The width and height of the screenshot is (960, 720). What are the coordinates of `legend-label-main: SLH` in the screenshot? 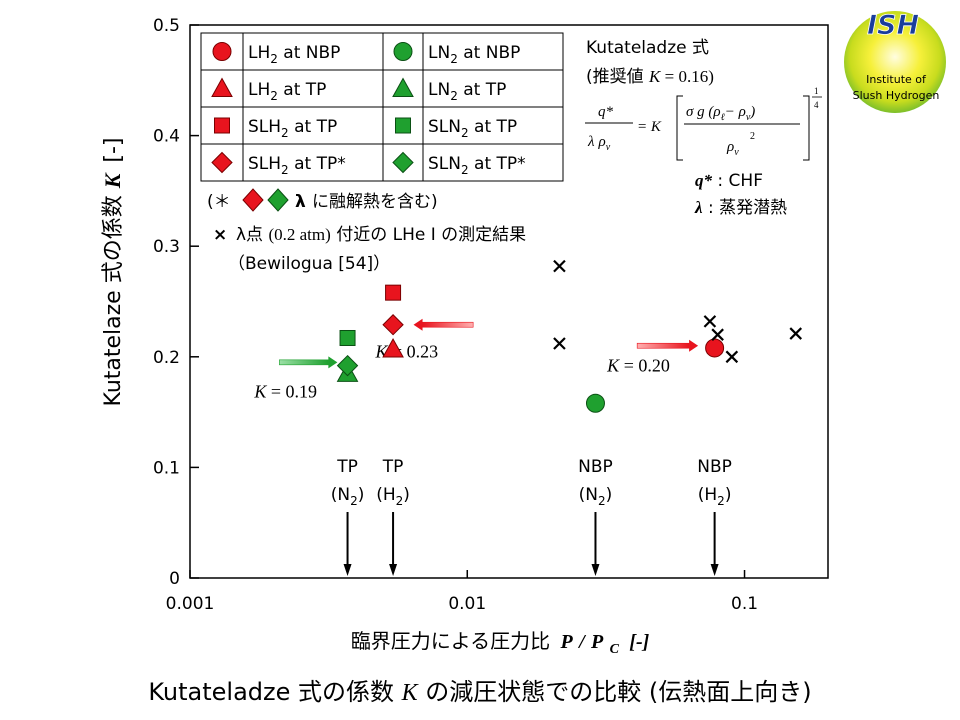 It's located at (264, 164).